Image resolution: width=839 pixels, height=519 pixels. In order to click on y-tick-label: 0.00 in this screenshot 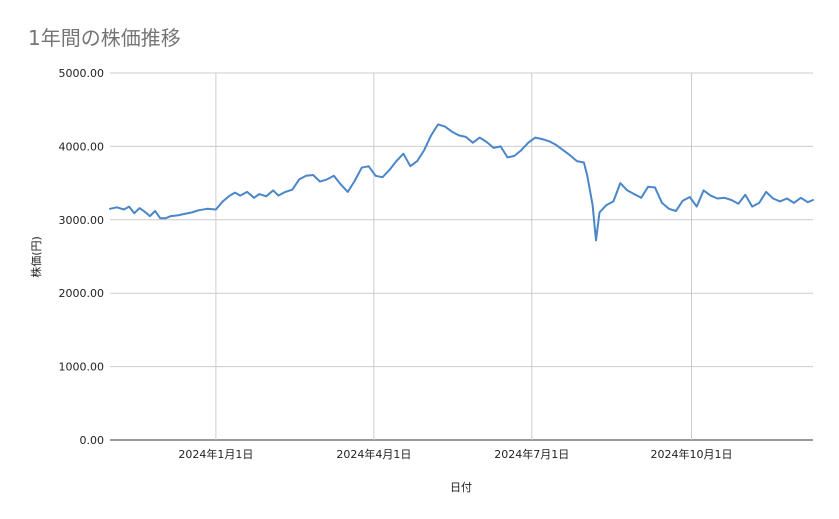, I will do `click(92, 440)`.